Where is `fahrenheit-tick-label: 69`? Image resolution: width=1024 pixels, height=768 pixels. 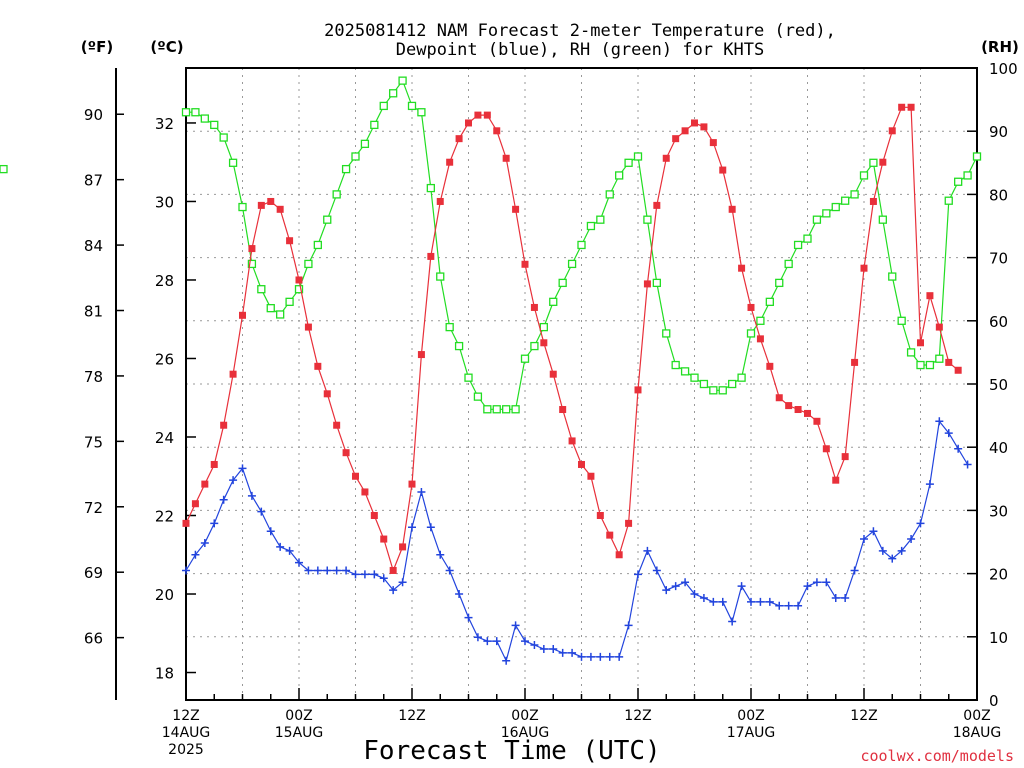 fahrenheit-tick-label: 69 is located at coordinates (93, 573).